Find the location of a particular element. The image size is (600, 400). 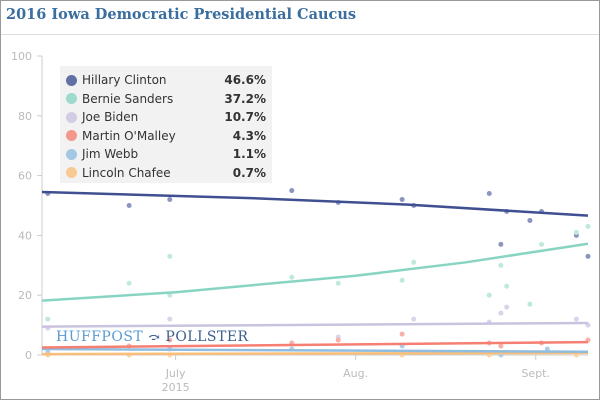

y-tick-label: 0 is located at coordinates (28, 355).